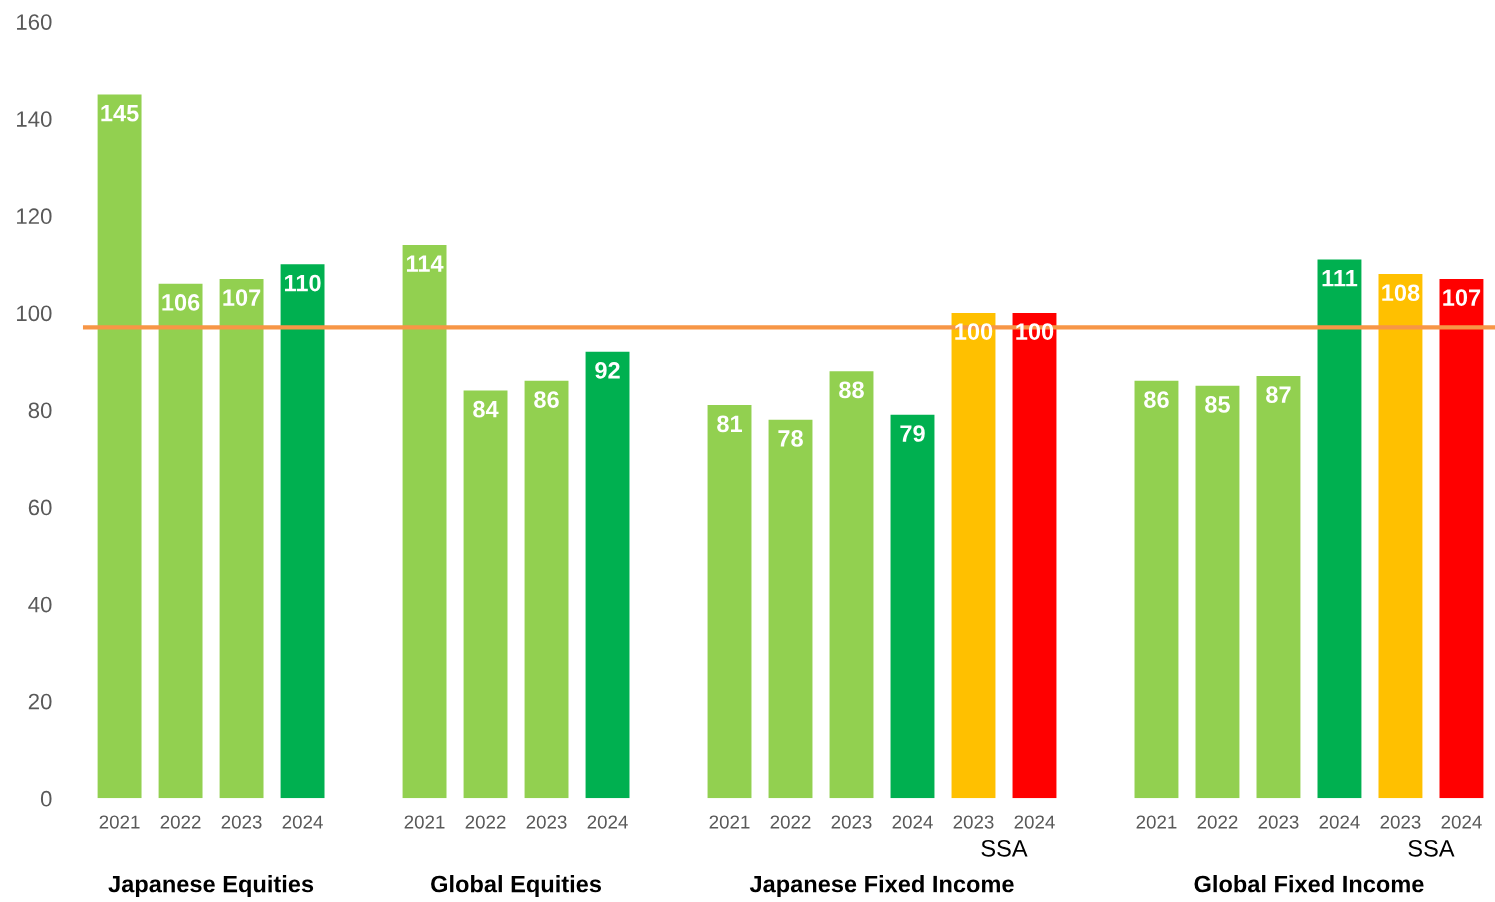 Image resolution: width=1495 pixels, height=902 pixels. What do you see at coordinates (607, 370) in the screenshot?
I see `data-label: 92` at bounding box center [607, 370].